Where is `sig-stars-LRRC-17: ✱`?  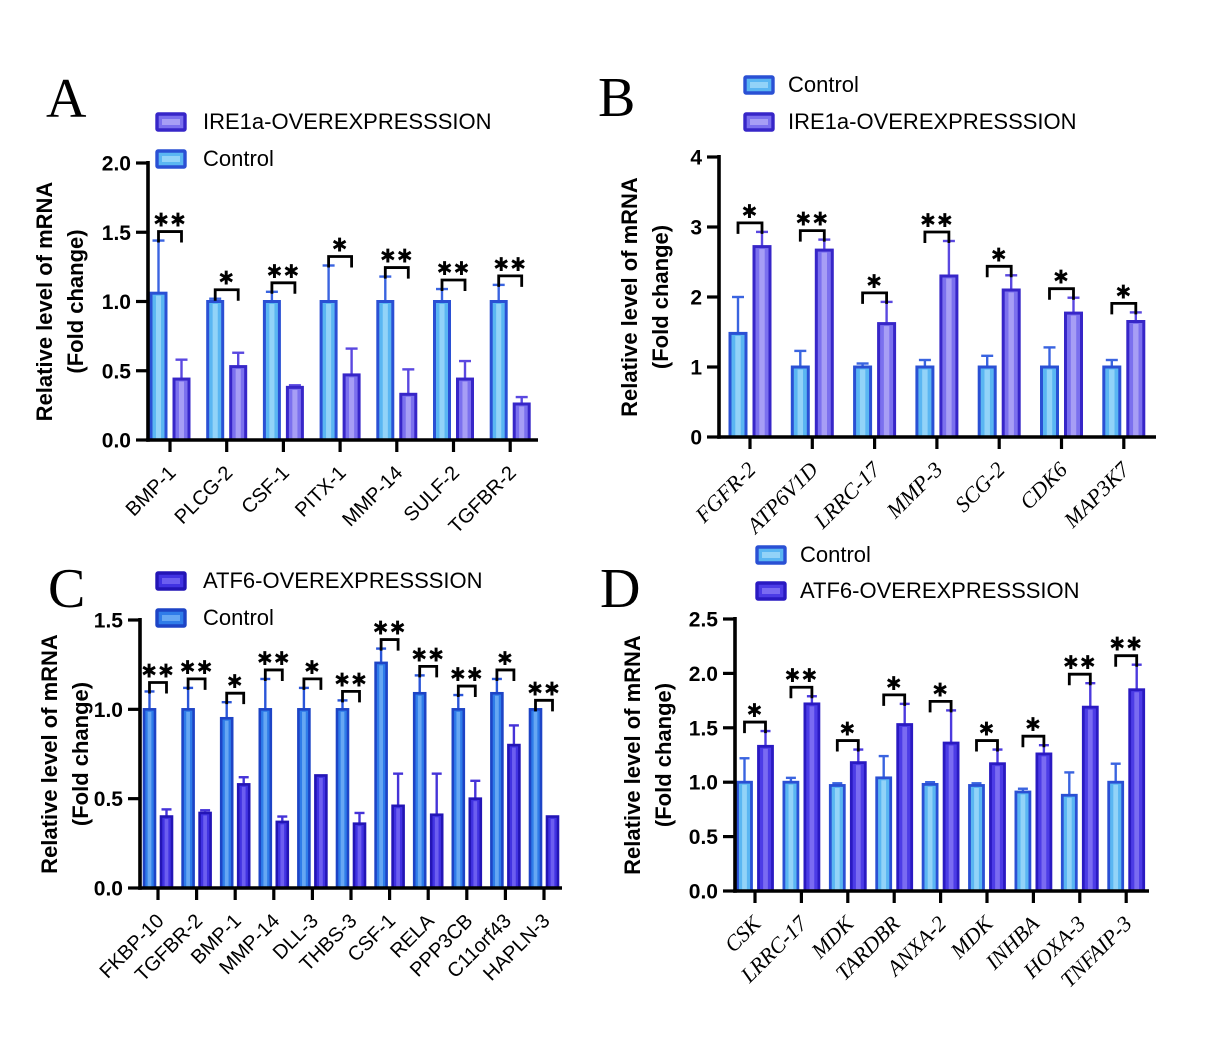 sig-stars-LRRC-17: ✱ is located at coordinates (874, 282).